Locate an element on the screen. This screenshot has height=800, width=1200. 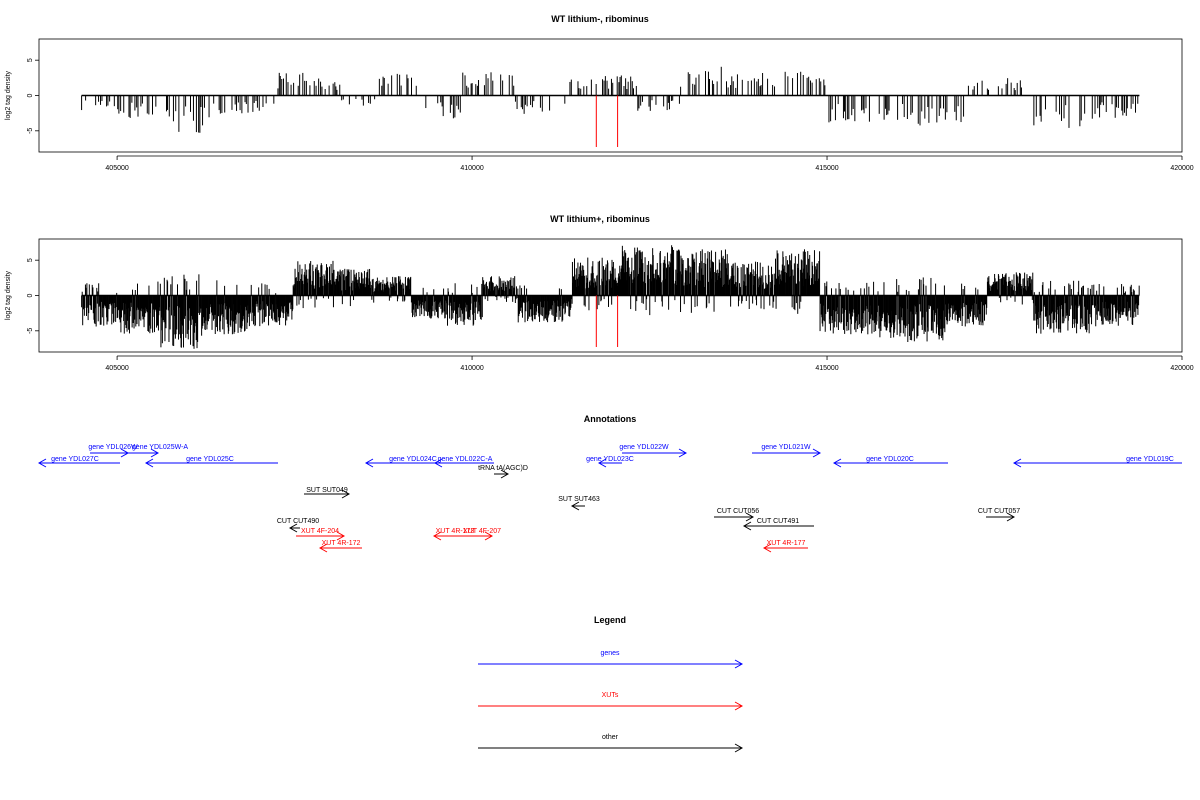
annotation-label: XUT 4R-177 is located at coordinates (786, 543).